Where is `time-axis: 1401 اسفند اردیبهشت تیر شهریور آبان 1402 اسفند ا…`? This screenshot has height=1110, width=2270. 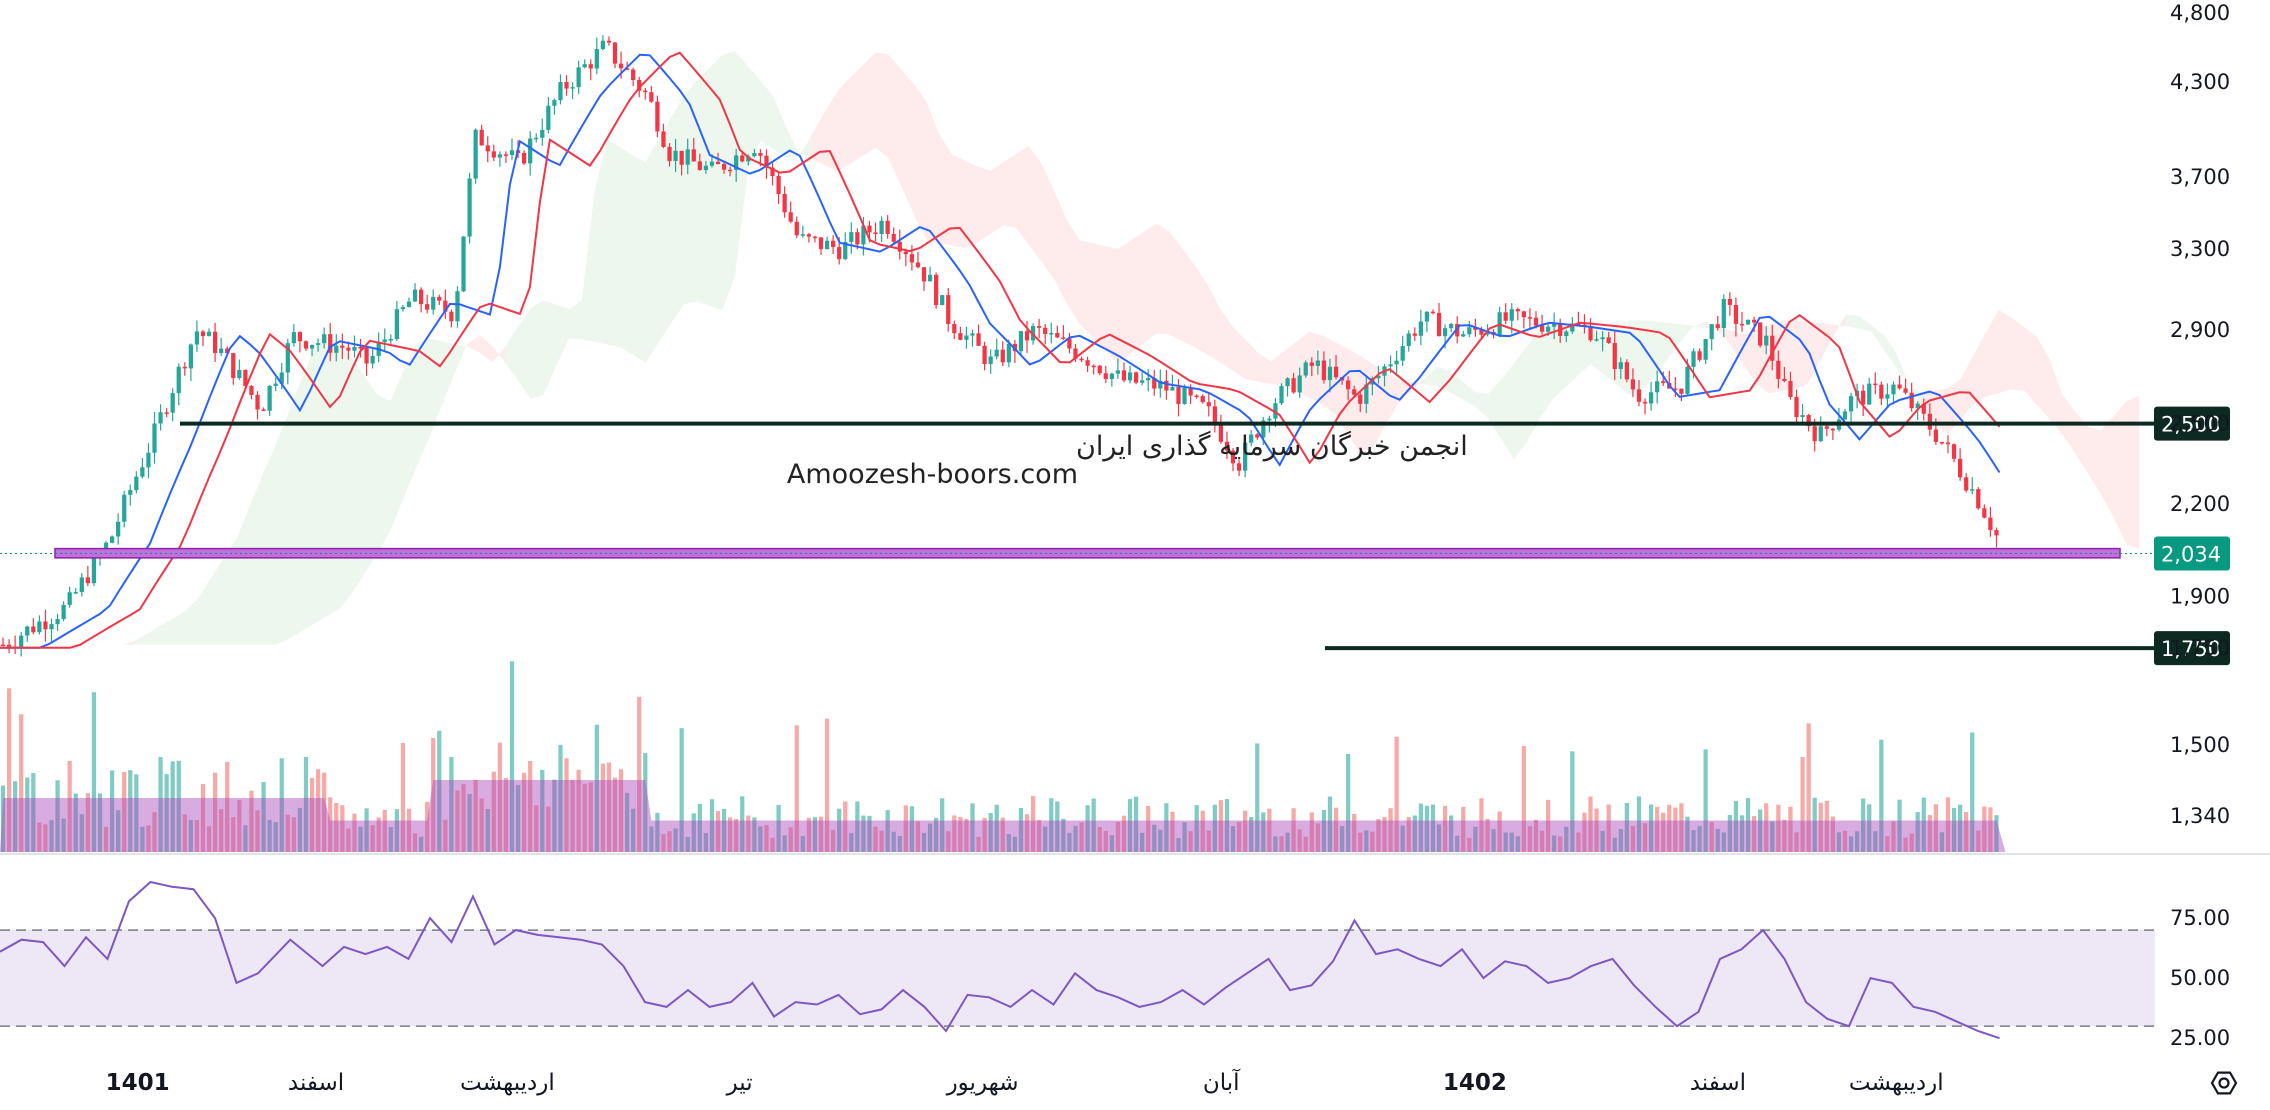 time-axis: 1401 اسفند اردیبهشت تیر شهریور آبان 1402 اسفند ا… is located at coordinates (1025, 1082).